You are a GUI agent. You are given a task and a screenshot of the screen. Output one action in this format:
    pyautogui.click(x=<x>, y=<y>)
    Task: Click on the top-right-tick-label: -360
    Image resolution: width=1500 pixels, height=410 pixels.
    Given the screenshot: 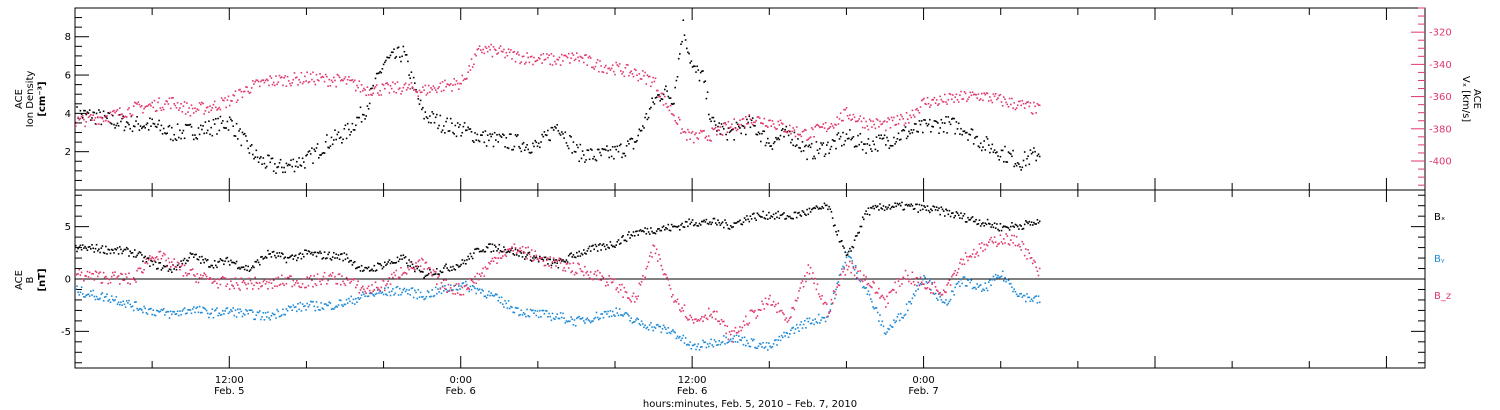 What is the action you would take?
    pyautogui.click(x=1440, y=97)
    